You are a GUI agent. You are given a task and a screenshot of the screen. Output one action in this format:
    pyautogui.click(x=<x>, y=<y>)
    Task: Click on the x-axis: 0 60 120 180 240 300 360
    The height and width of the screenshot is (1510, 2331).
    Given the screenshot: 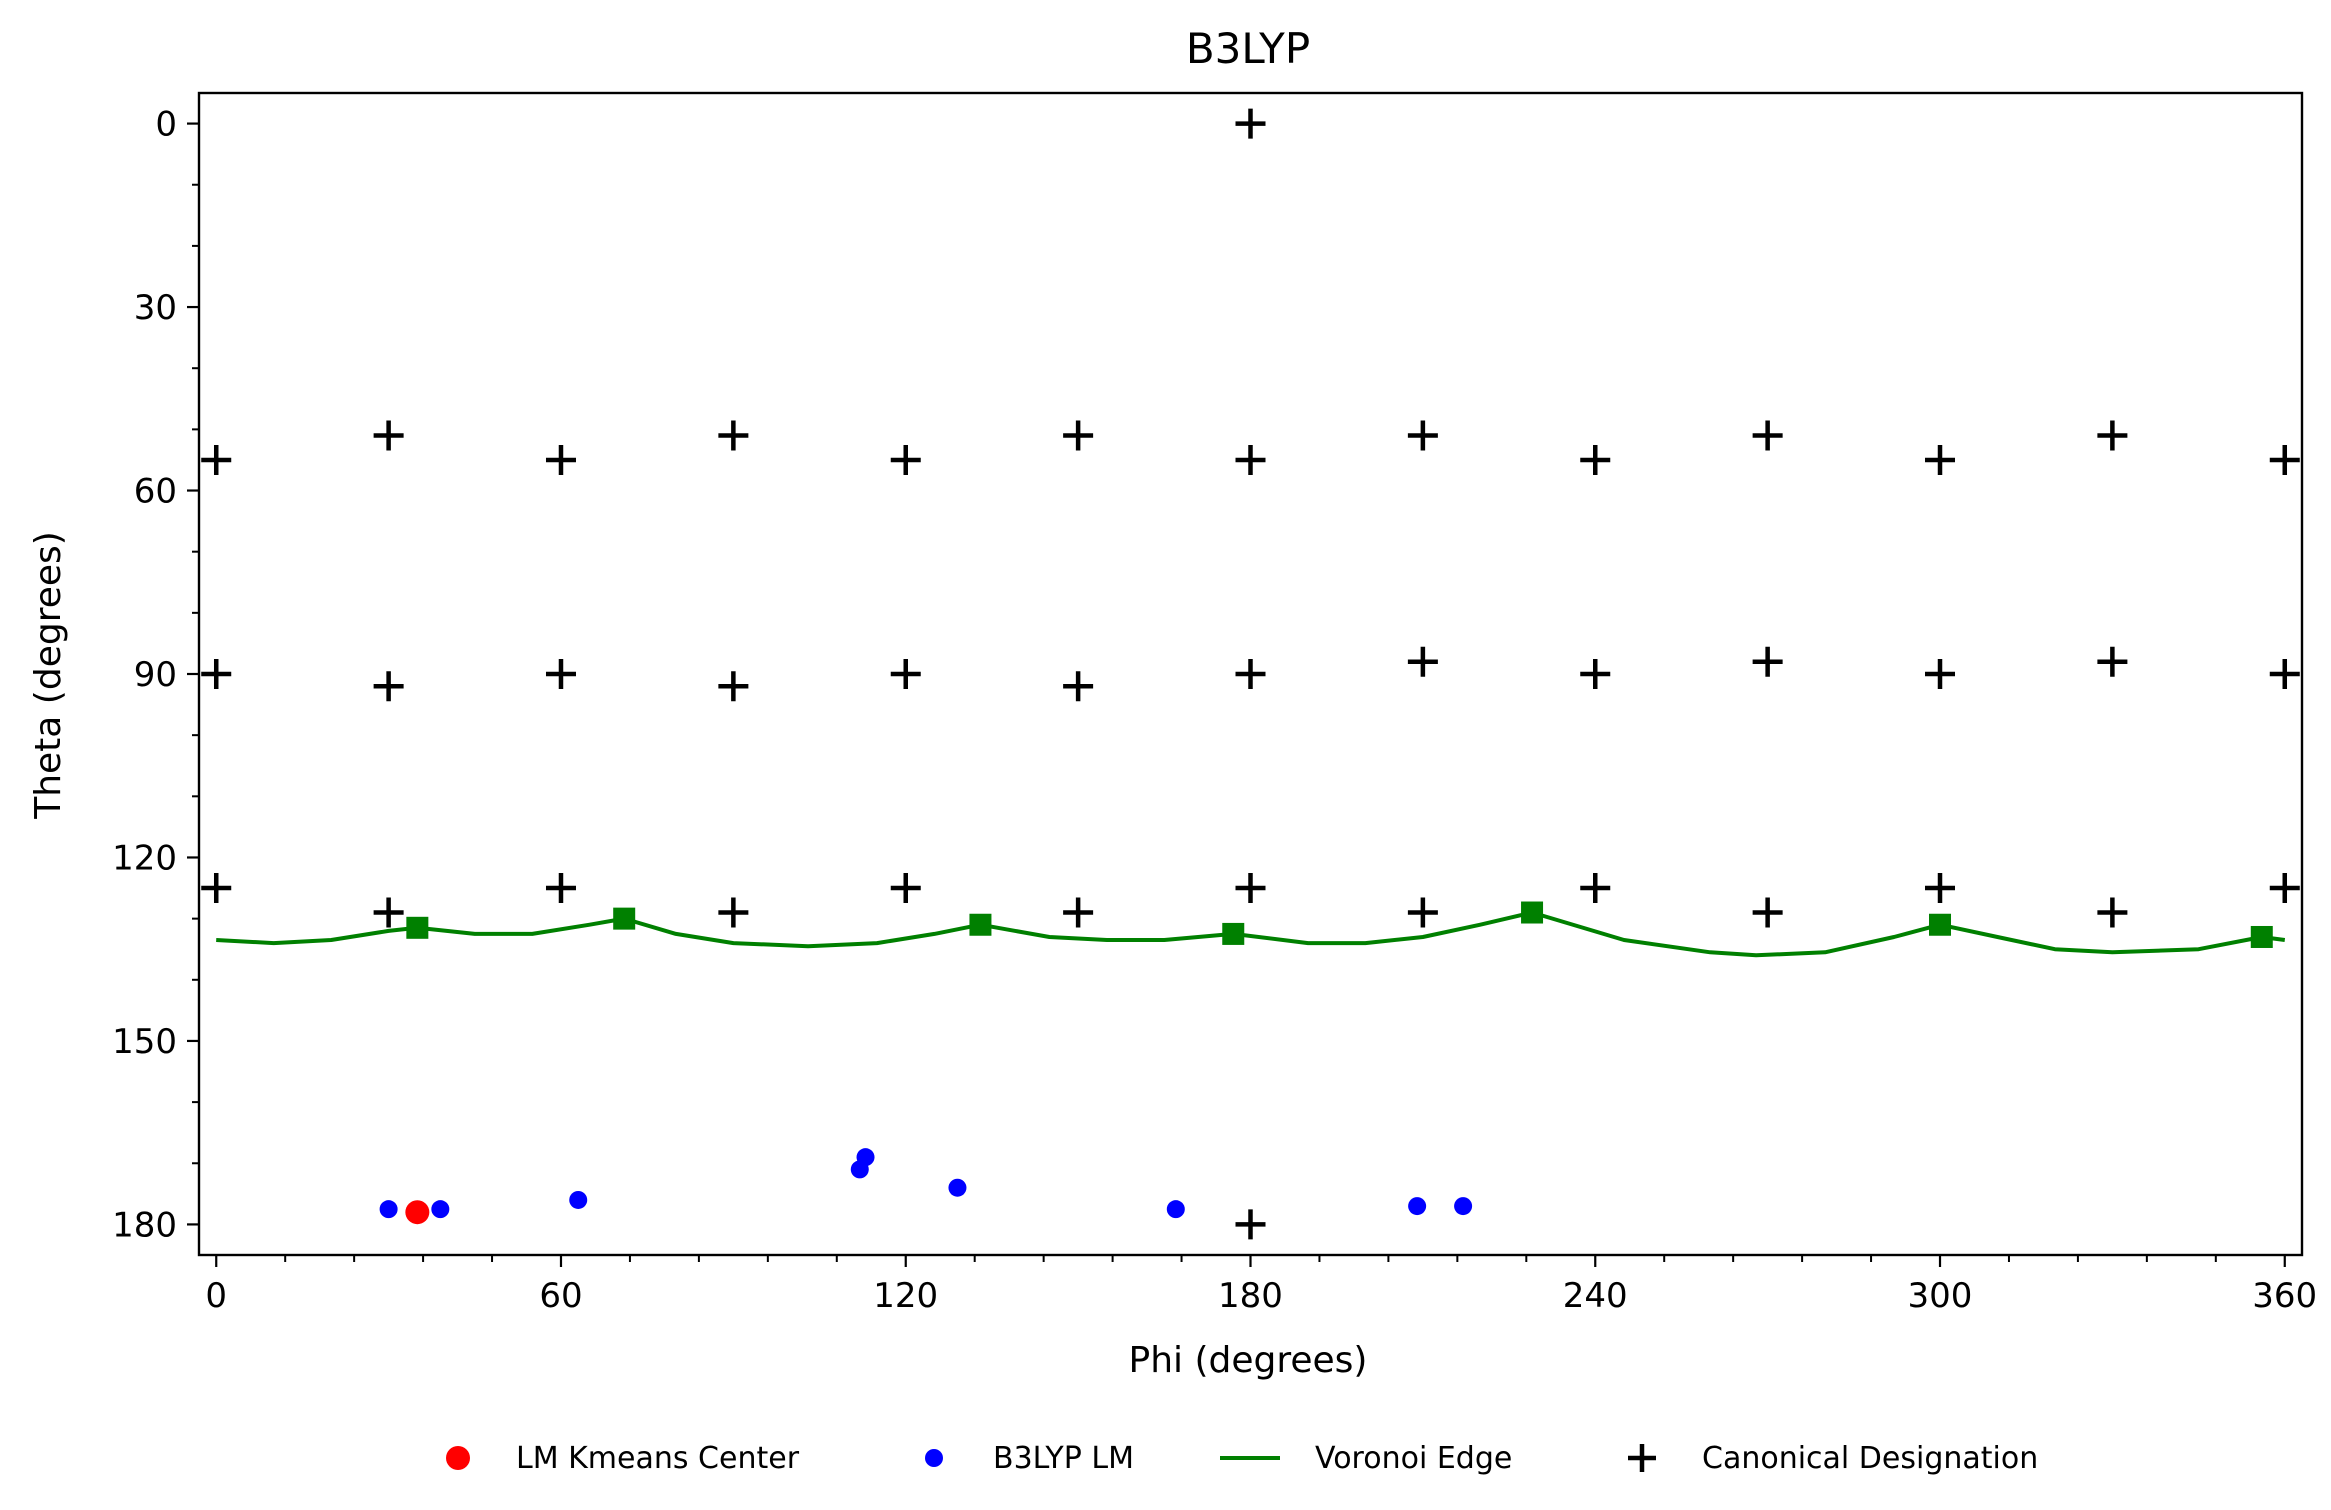 What is the action you would take?
    pyautogui.click(x=1261, y=1285)
    